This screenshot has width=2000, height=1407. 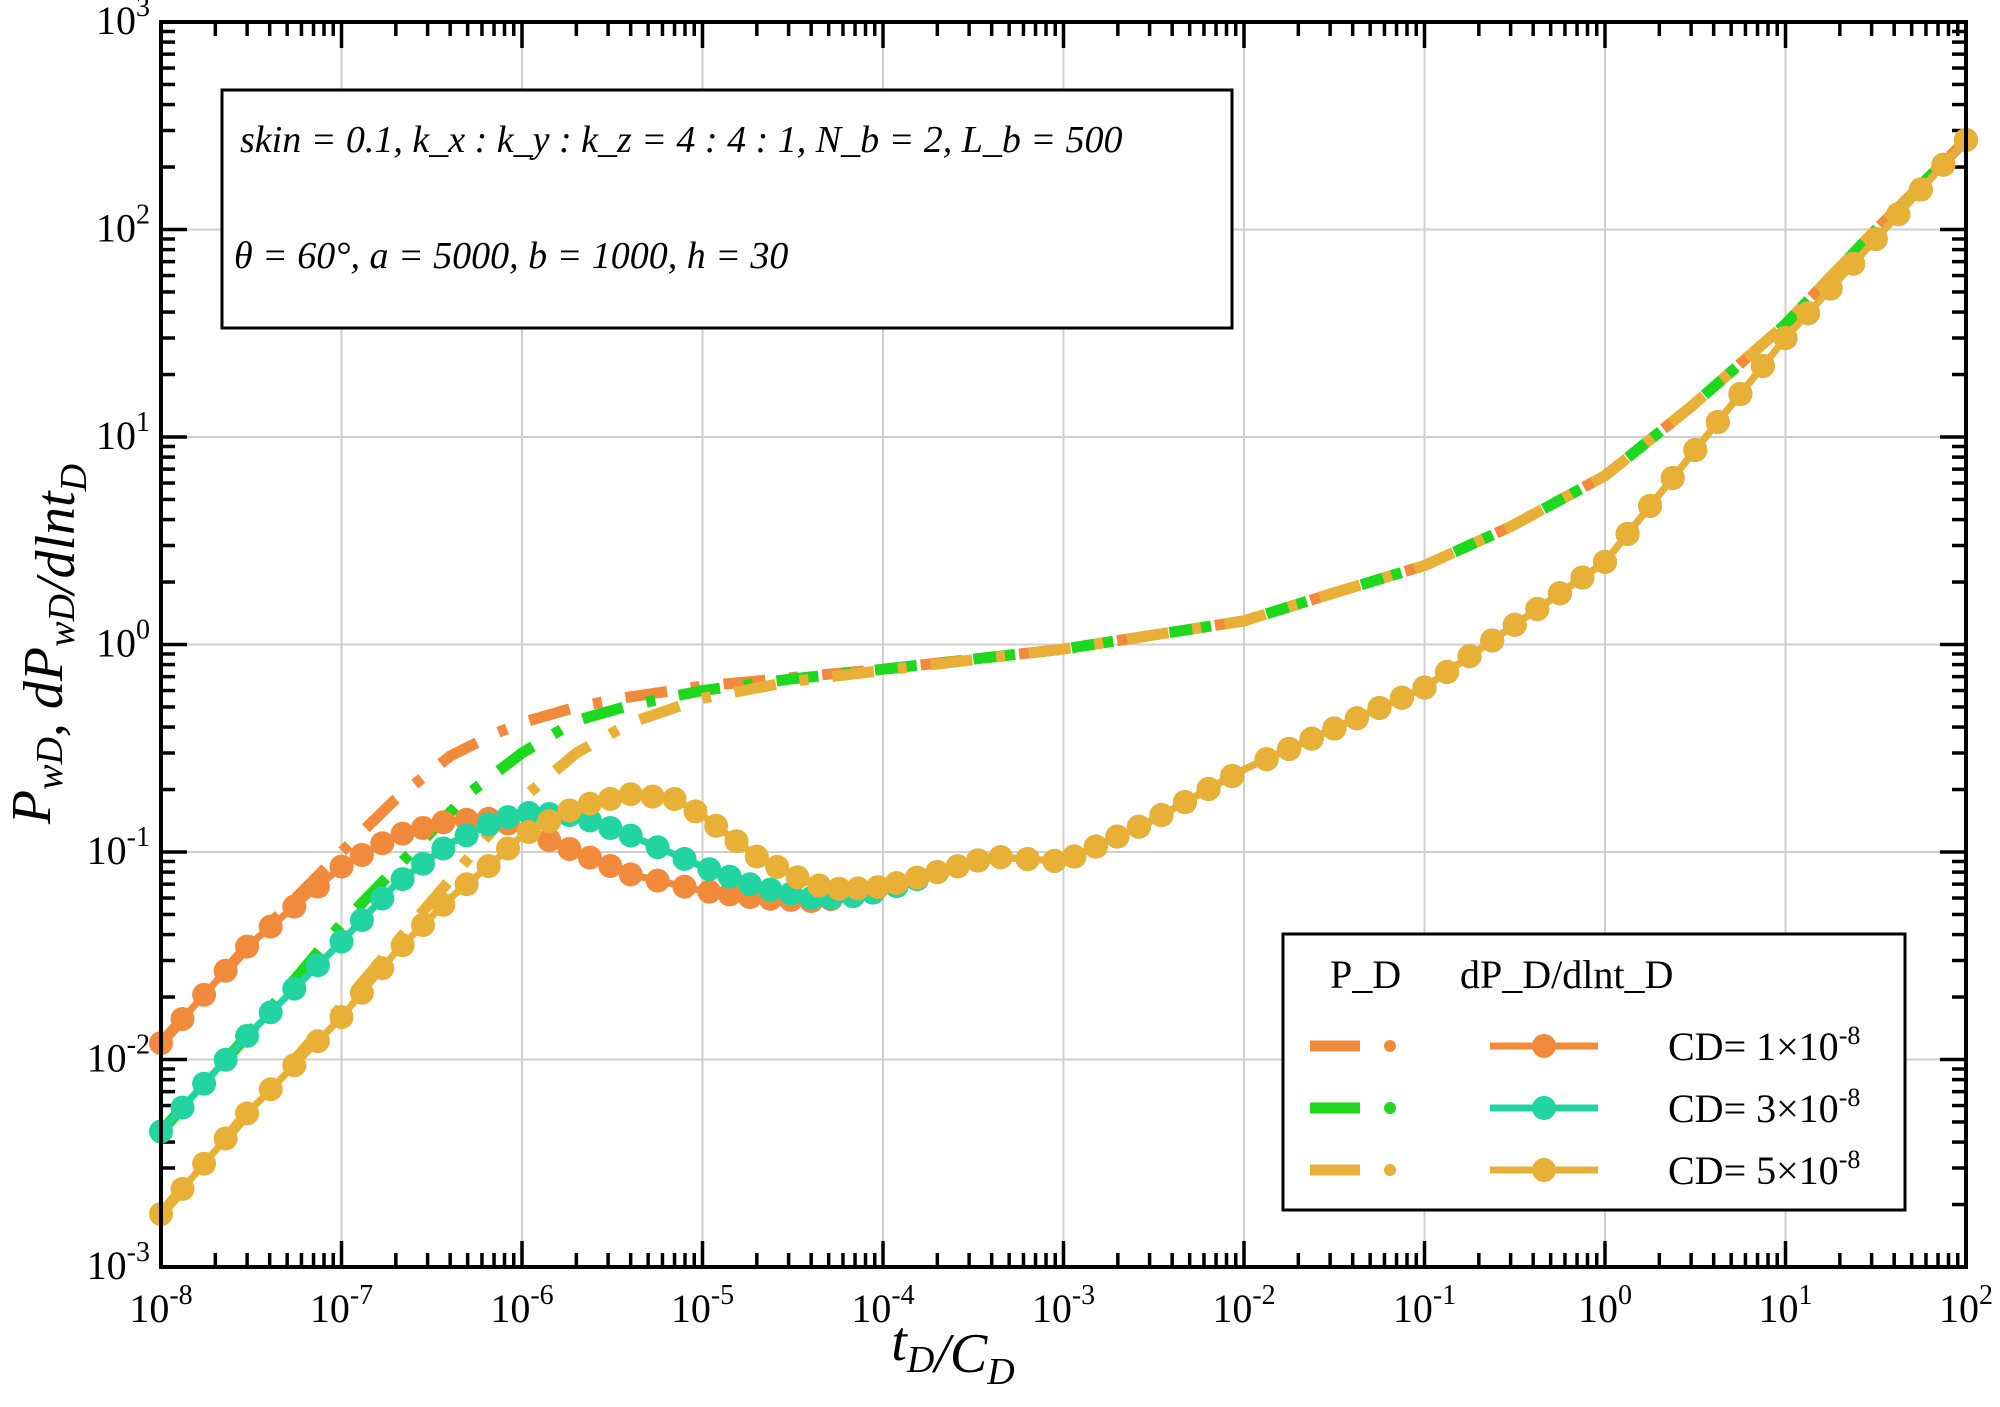 I want to click on y-tick-label: 10⁻³, so click(x=118, y=1262).